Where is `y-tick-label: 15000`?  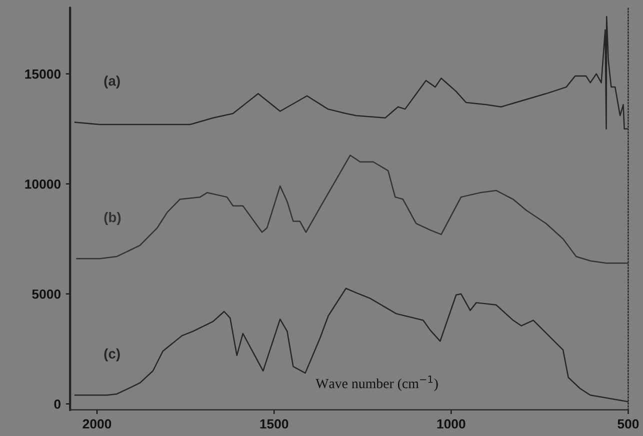
y-tick-label: 15000 is located at coordinates (43, 74).